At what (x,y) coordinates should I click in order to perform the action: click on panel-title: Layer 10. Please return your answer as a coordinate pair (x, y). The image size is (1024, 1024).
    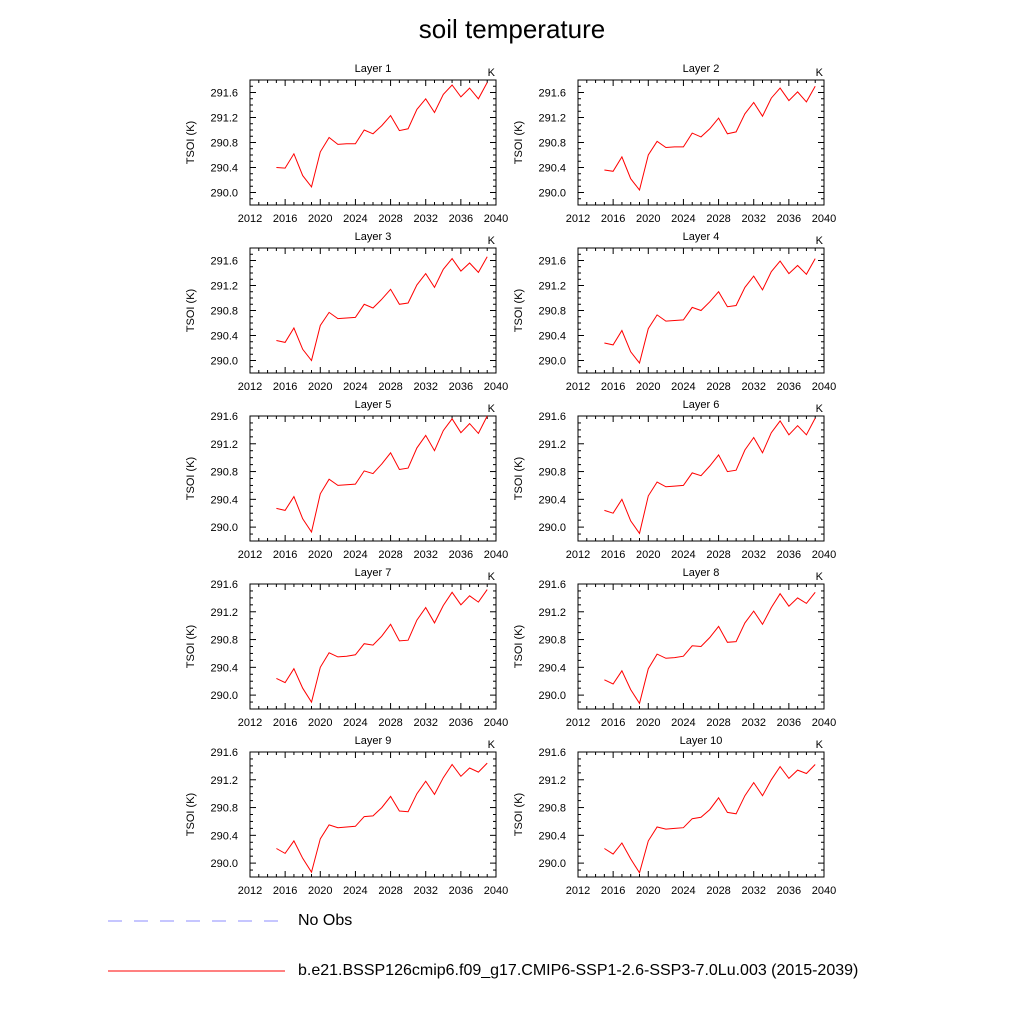
    Looking at the image, I should click on (701, 741).